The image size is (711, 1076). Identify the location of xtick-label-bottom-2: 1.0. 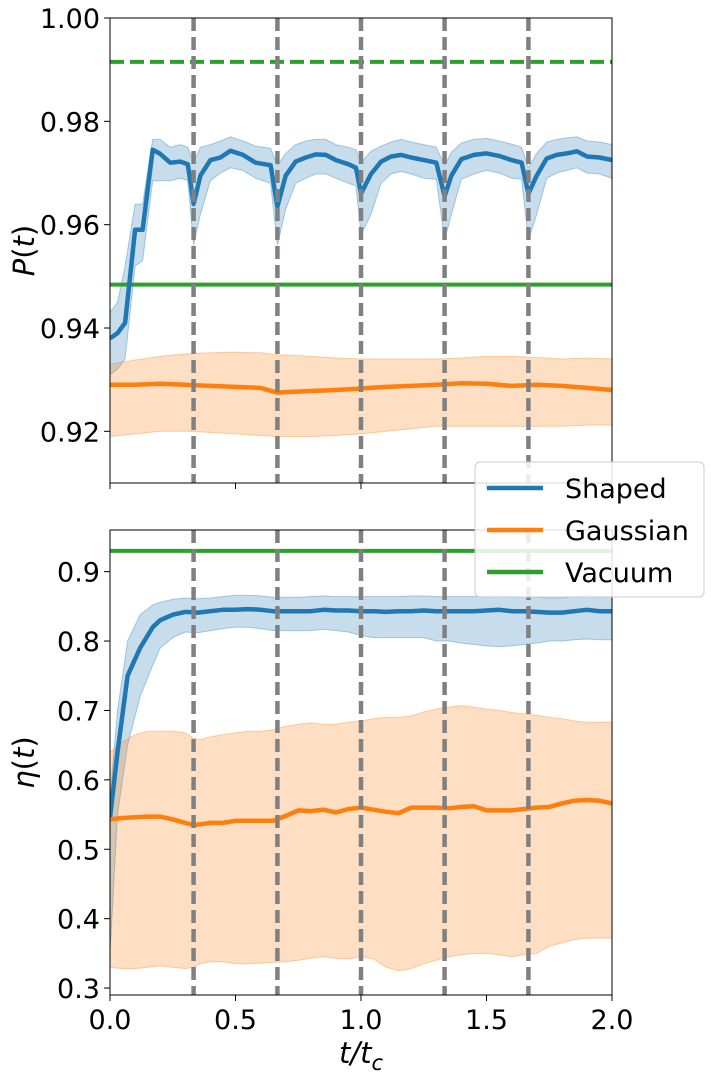
(361, 1020).